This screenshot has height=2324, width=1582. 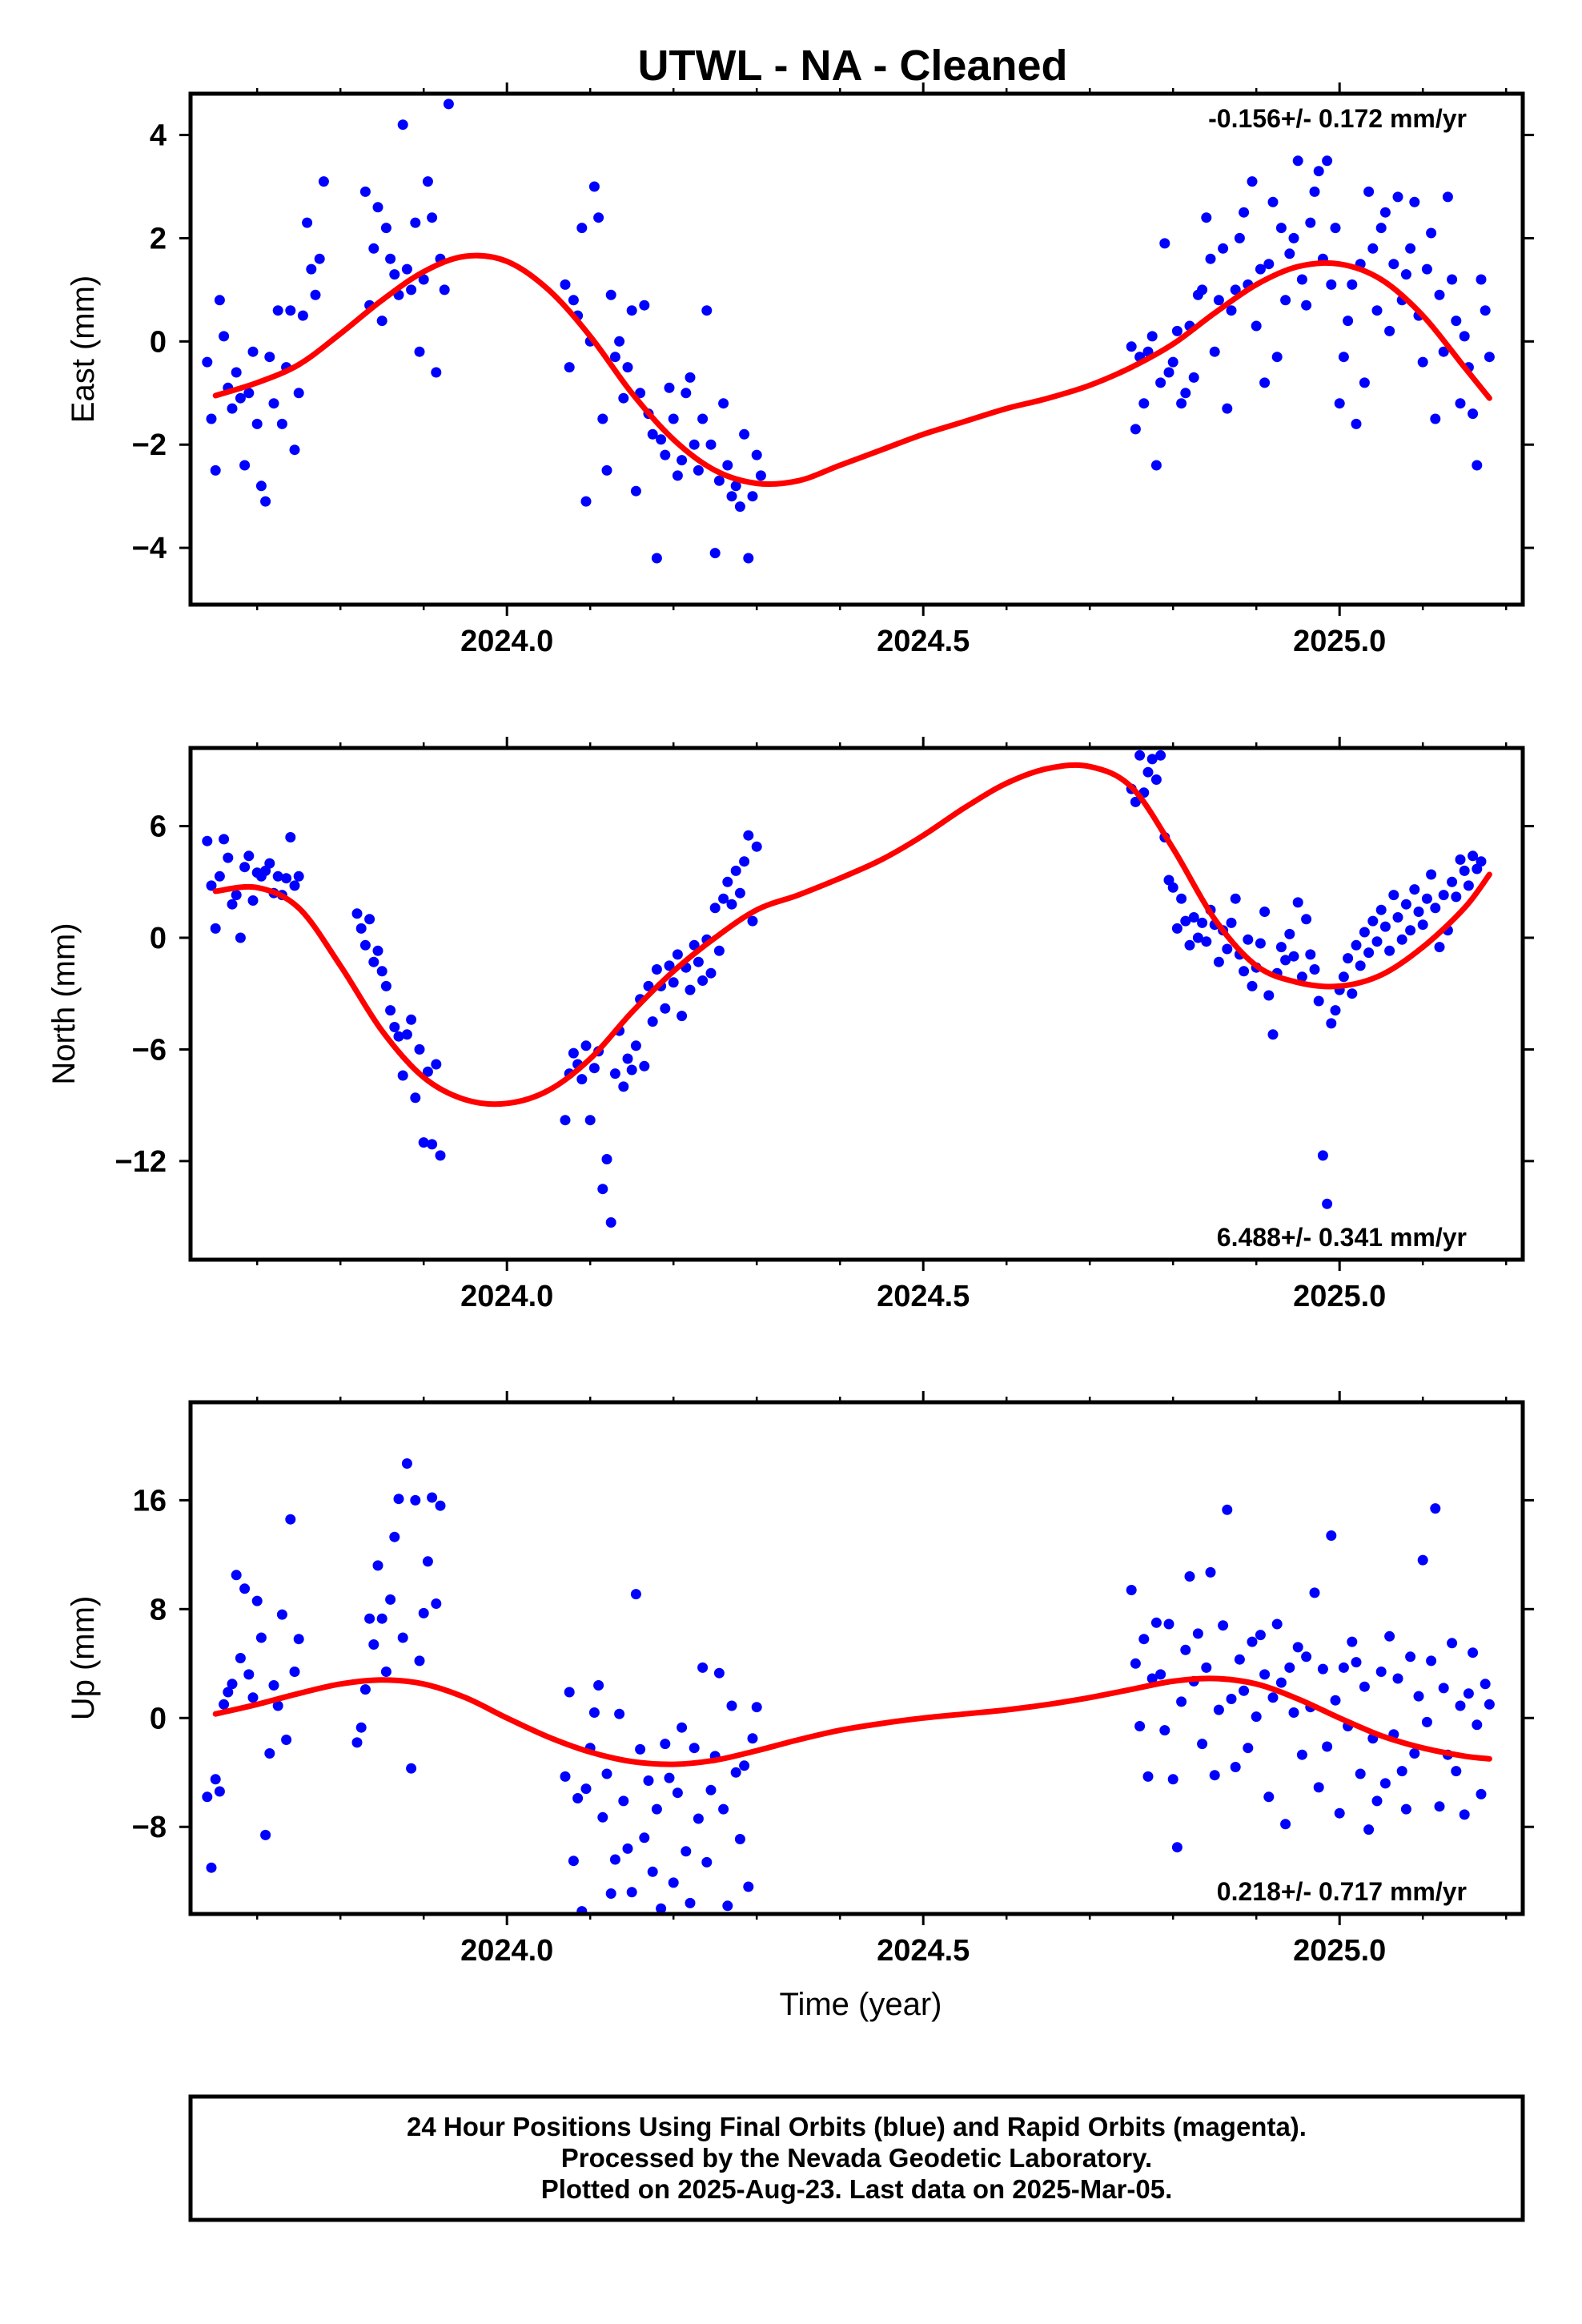 I want to click on north-y-tick-label: 6, so click(x=158, y=827).